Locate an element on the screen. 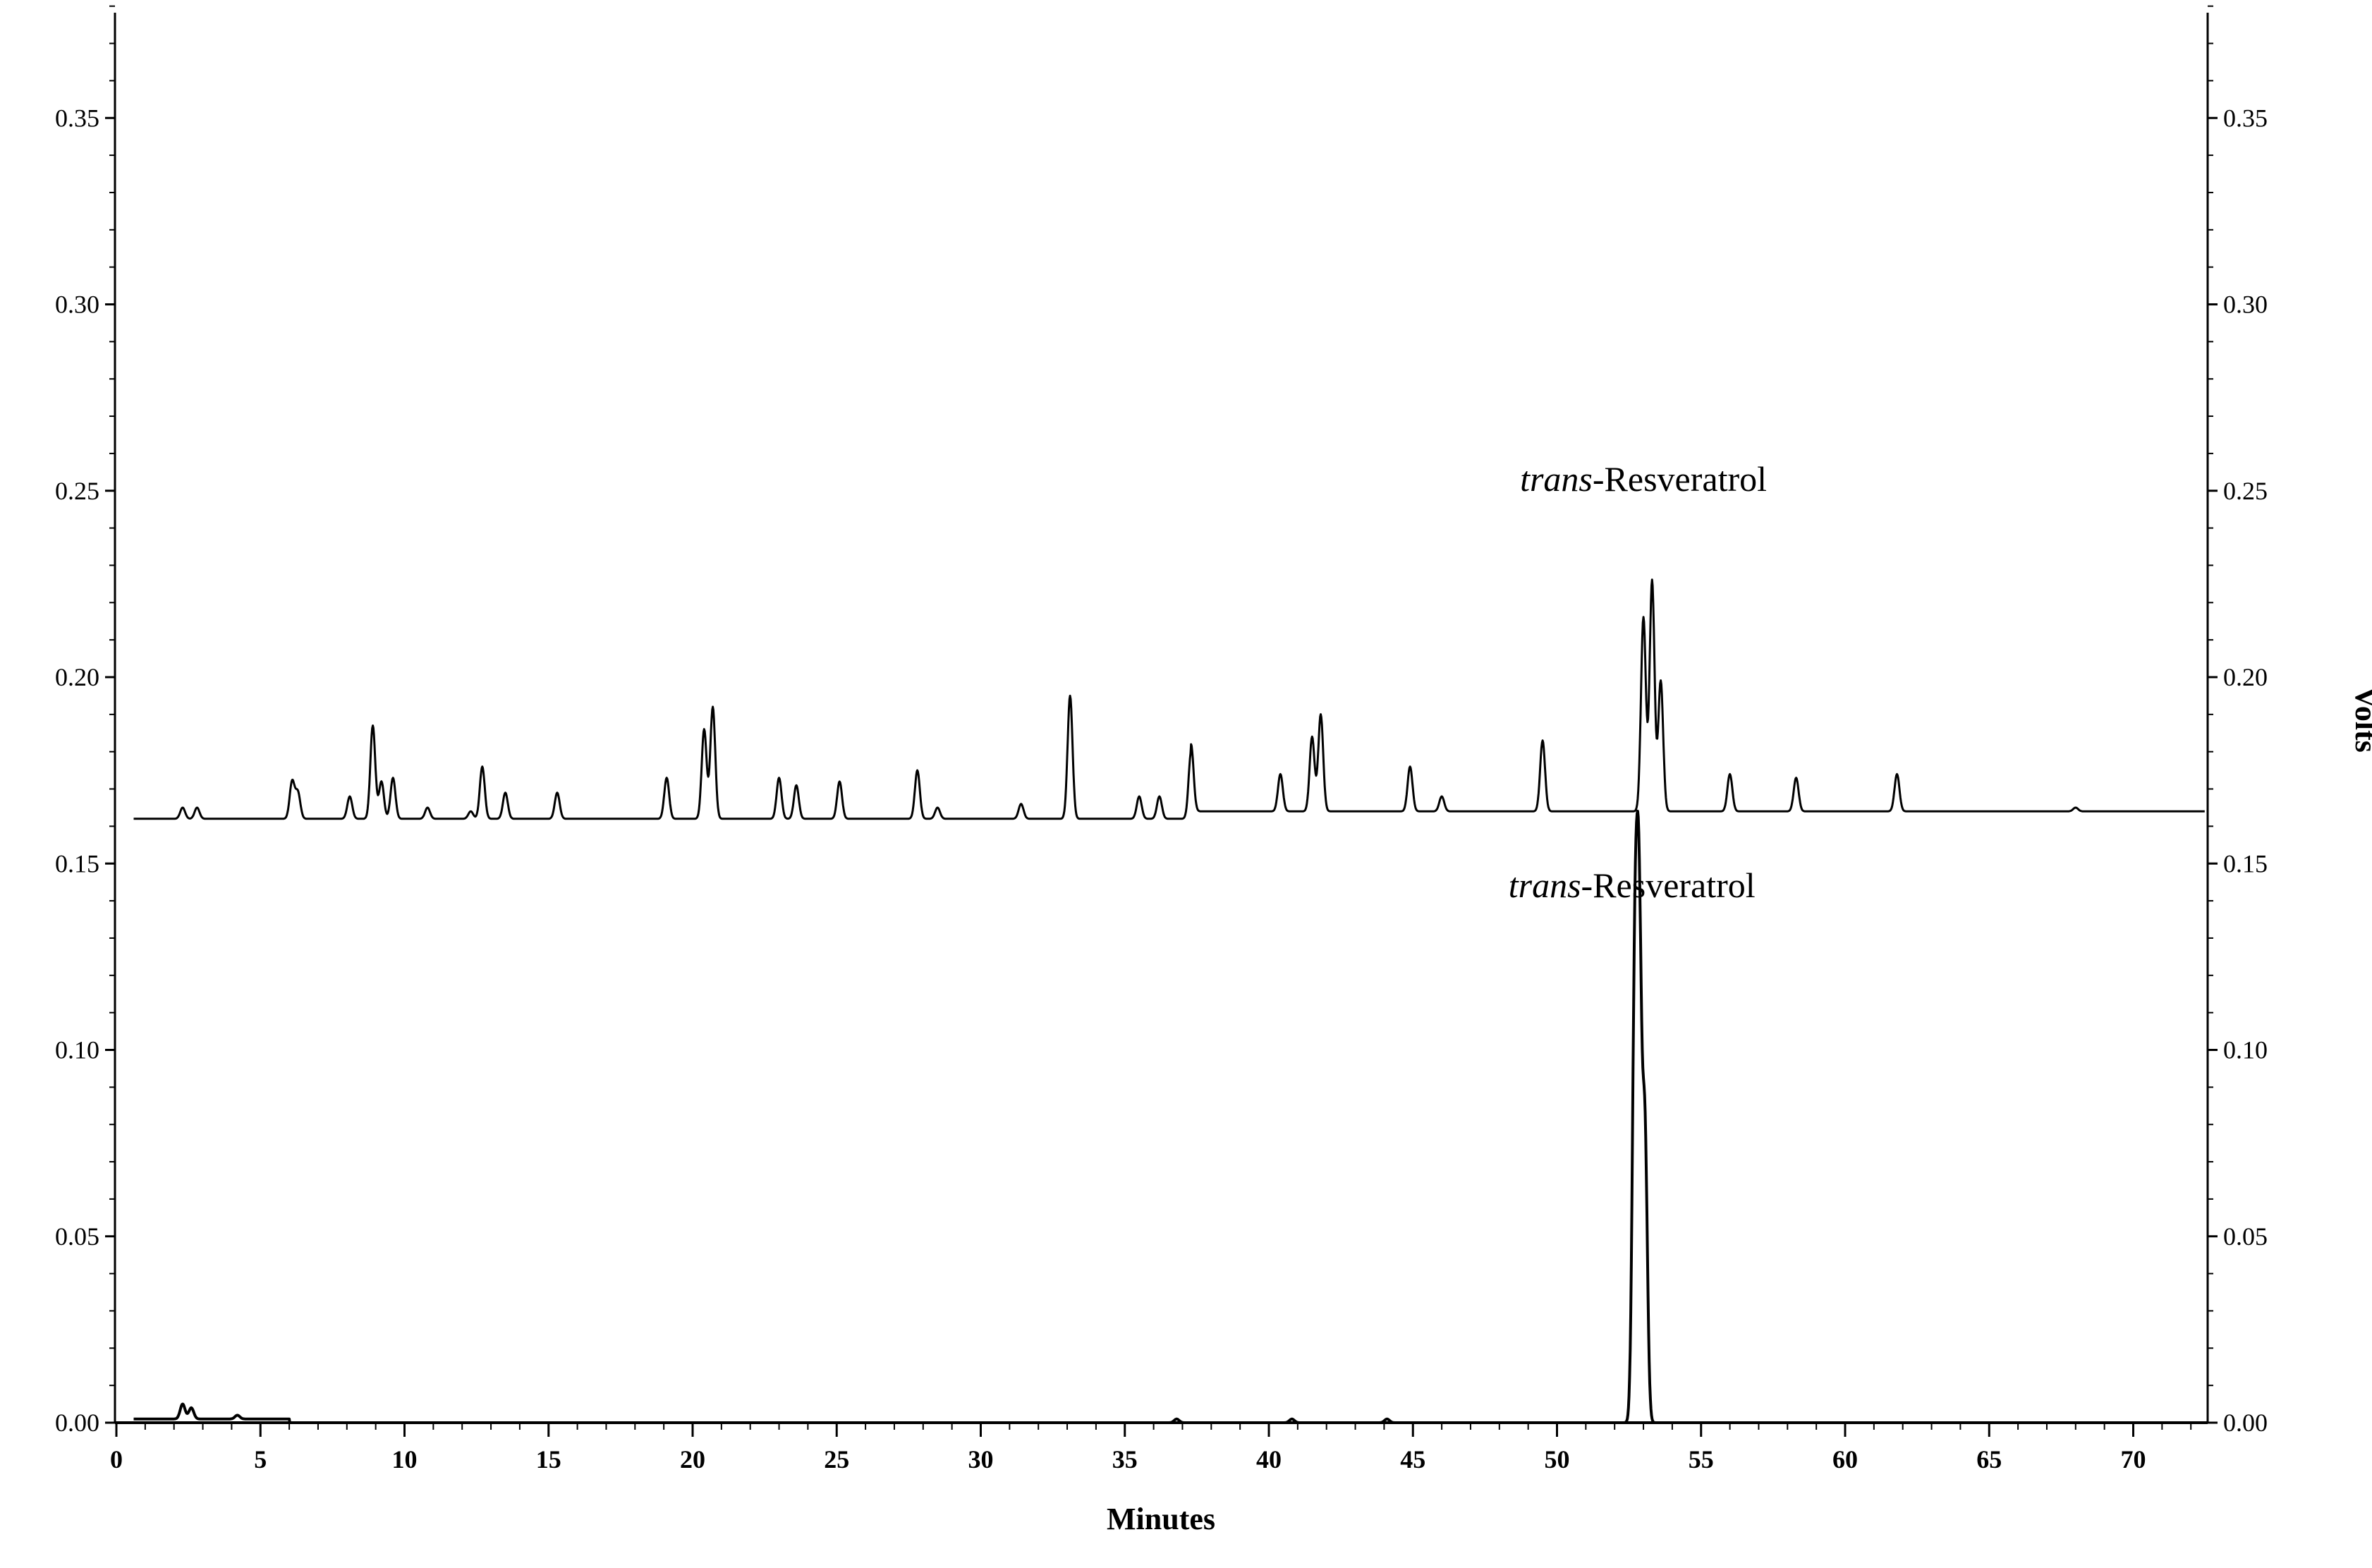 This screenshot has width=2372, height=1568. x-tick-label: 30 is located at coordinates (981, 1459).